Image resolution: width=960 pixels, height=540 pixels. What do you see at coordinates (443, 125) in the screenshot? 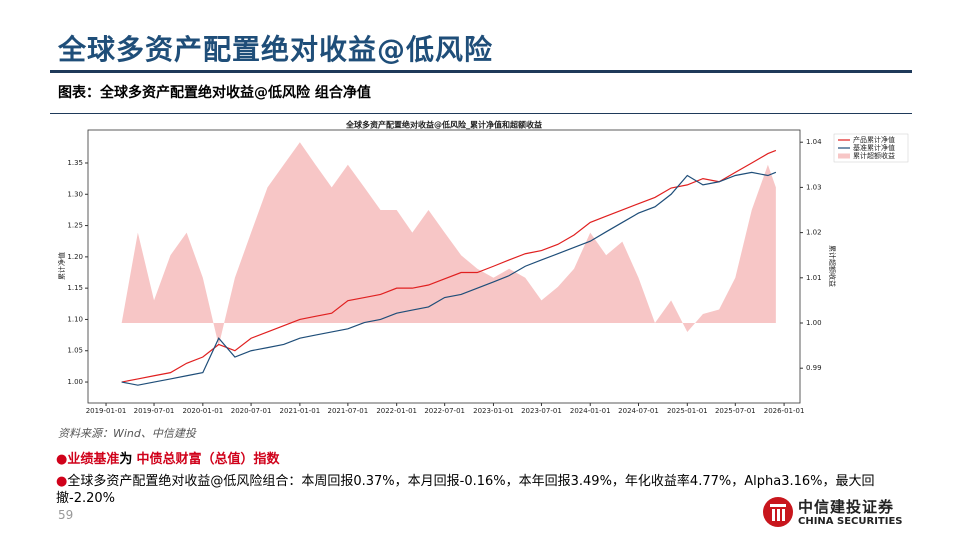
I see `chart-title: 全球多资产配置绝对收益@低风险_累计净值和超额收益` at bounding box center [443, 125].